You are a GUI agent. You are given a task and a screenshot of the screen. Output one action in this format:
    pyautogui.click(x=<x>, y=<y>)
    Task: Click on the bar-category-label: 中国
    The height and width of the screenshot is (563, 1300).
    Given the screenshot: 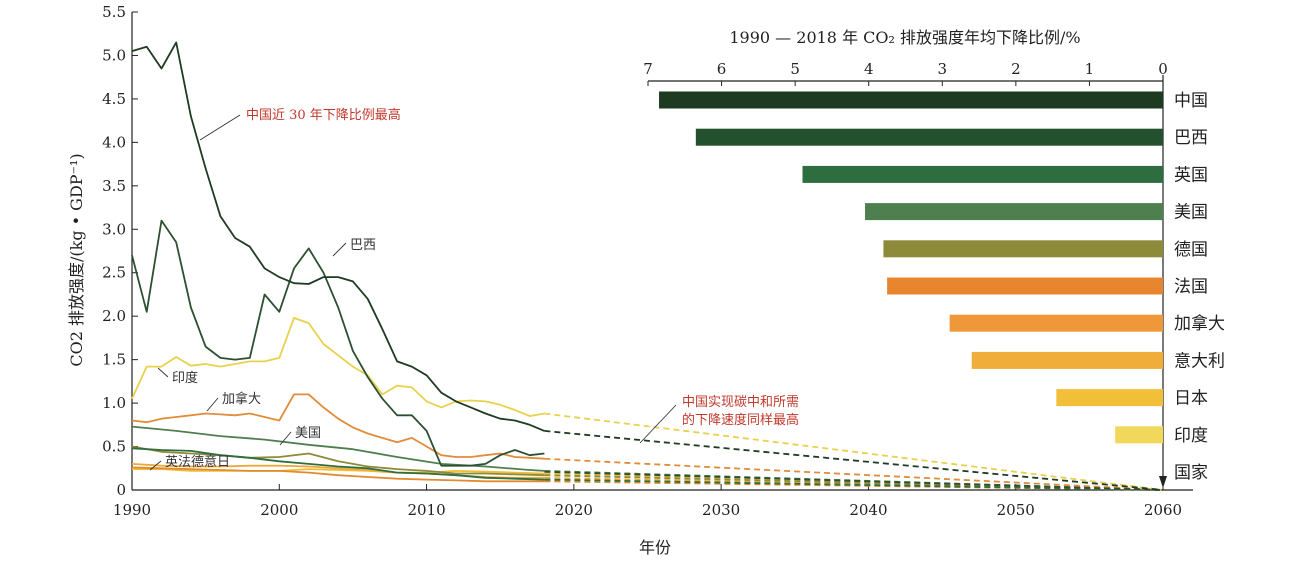 What is the action you would take?
    pyautogui.click(x=1191, y=101)
    